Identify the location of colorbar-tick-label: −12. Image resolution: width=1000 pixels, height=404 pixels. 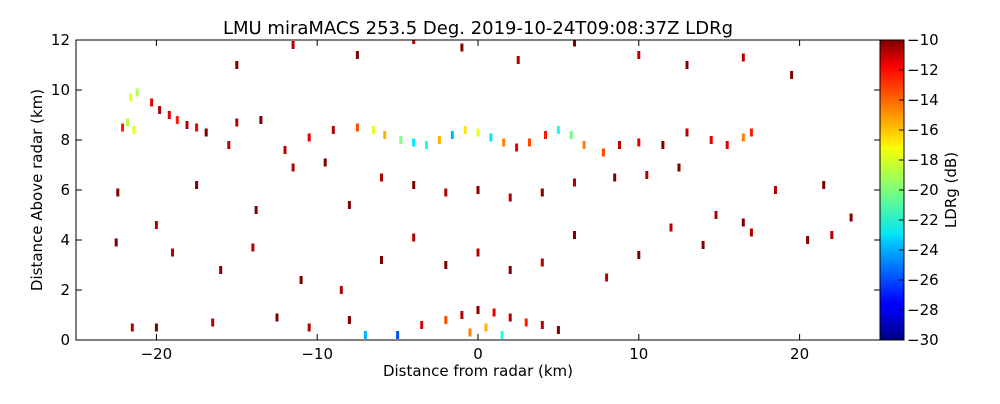
(923, 70).